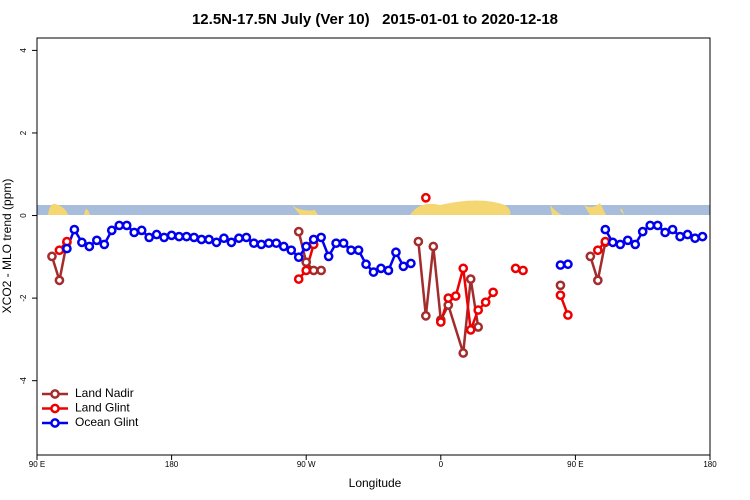 The width and height of the screenshot is (750, 500). Describe the element at coordinates (375, 483) in the screenshot. I see `x-axis-label: Longitude` at that location.